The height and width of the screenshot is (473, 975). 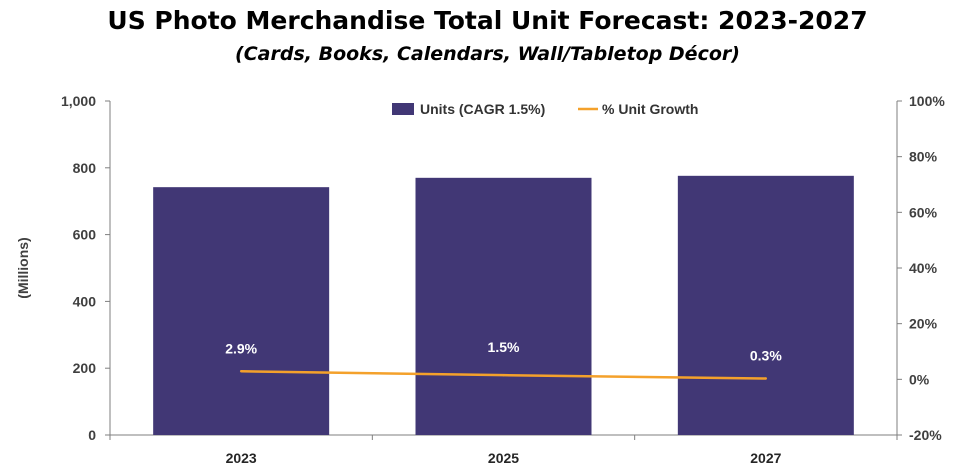 What do you see at coordinates (923, 268) in the screenshot?
I see `y2-tick-label: 40%` at bounding box center [923, 268].